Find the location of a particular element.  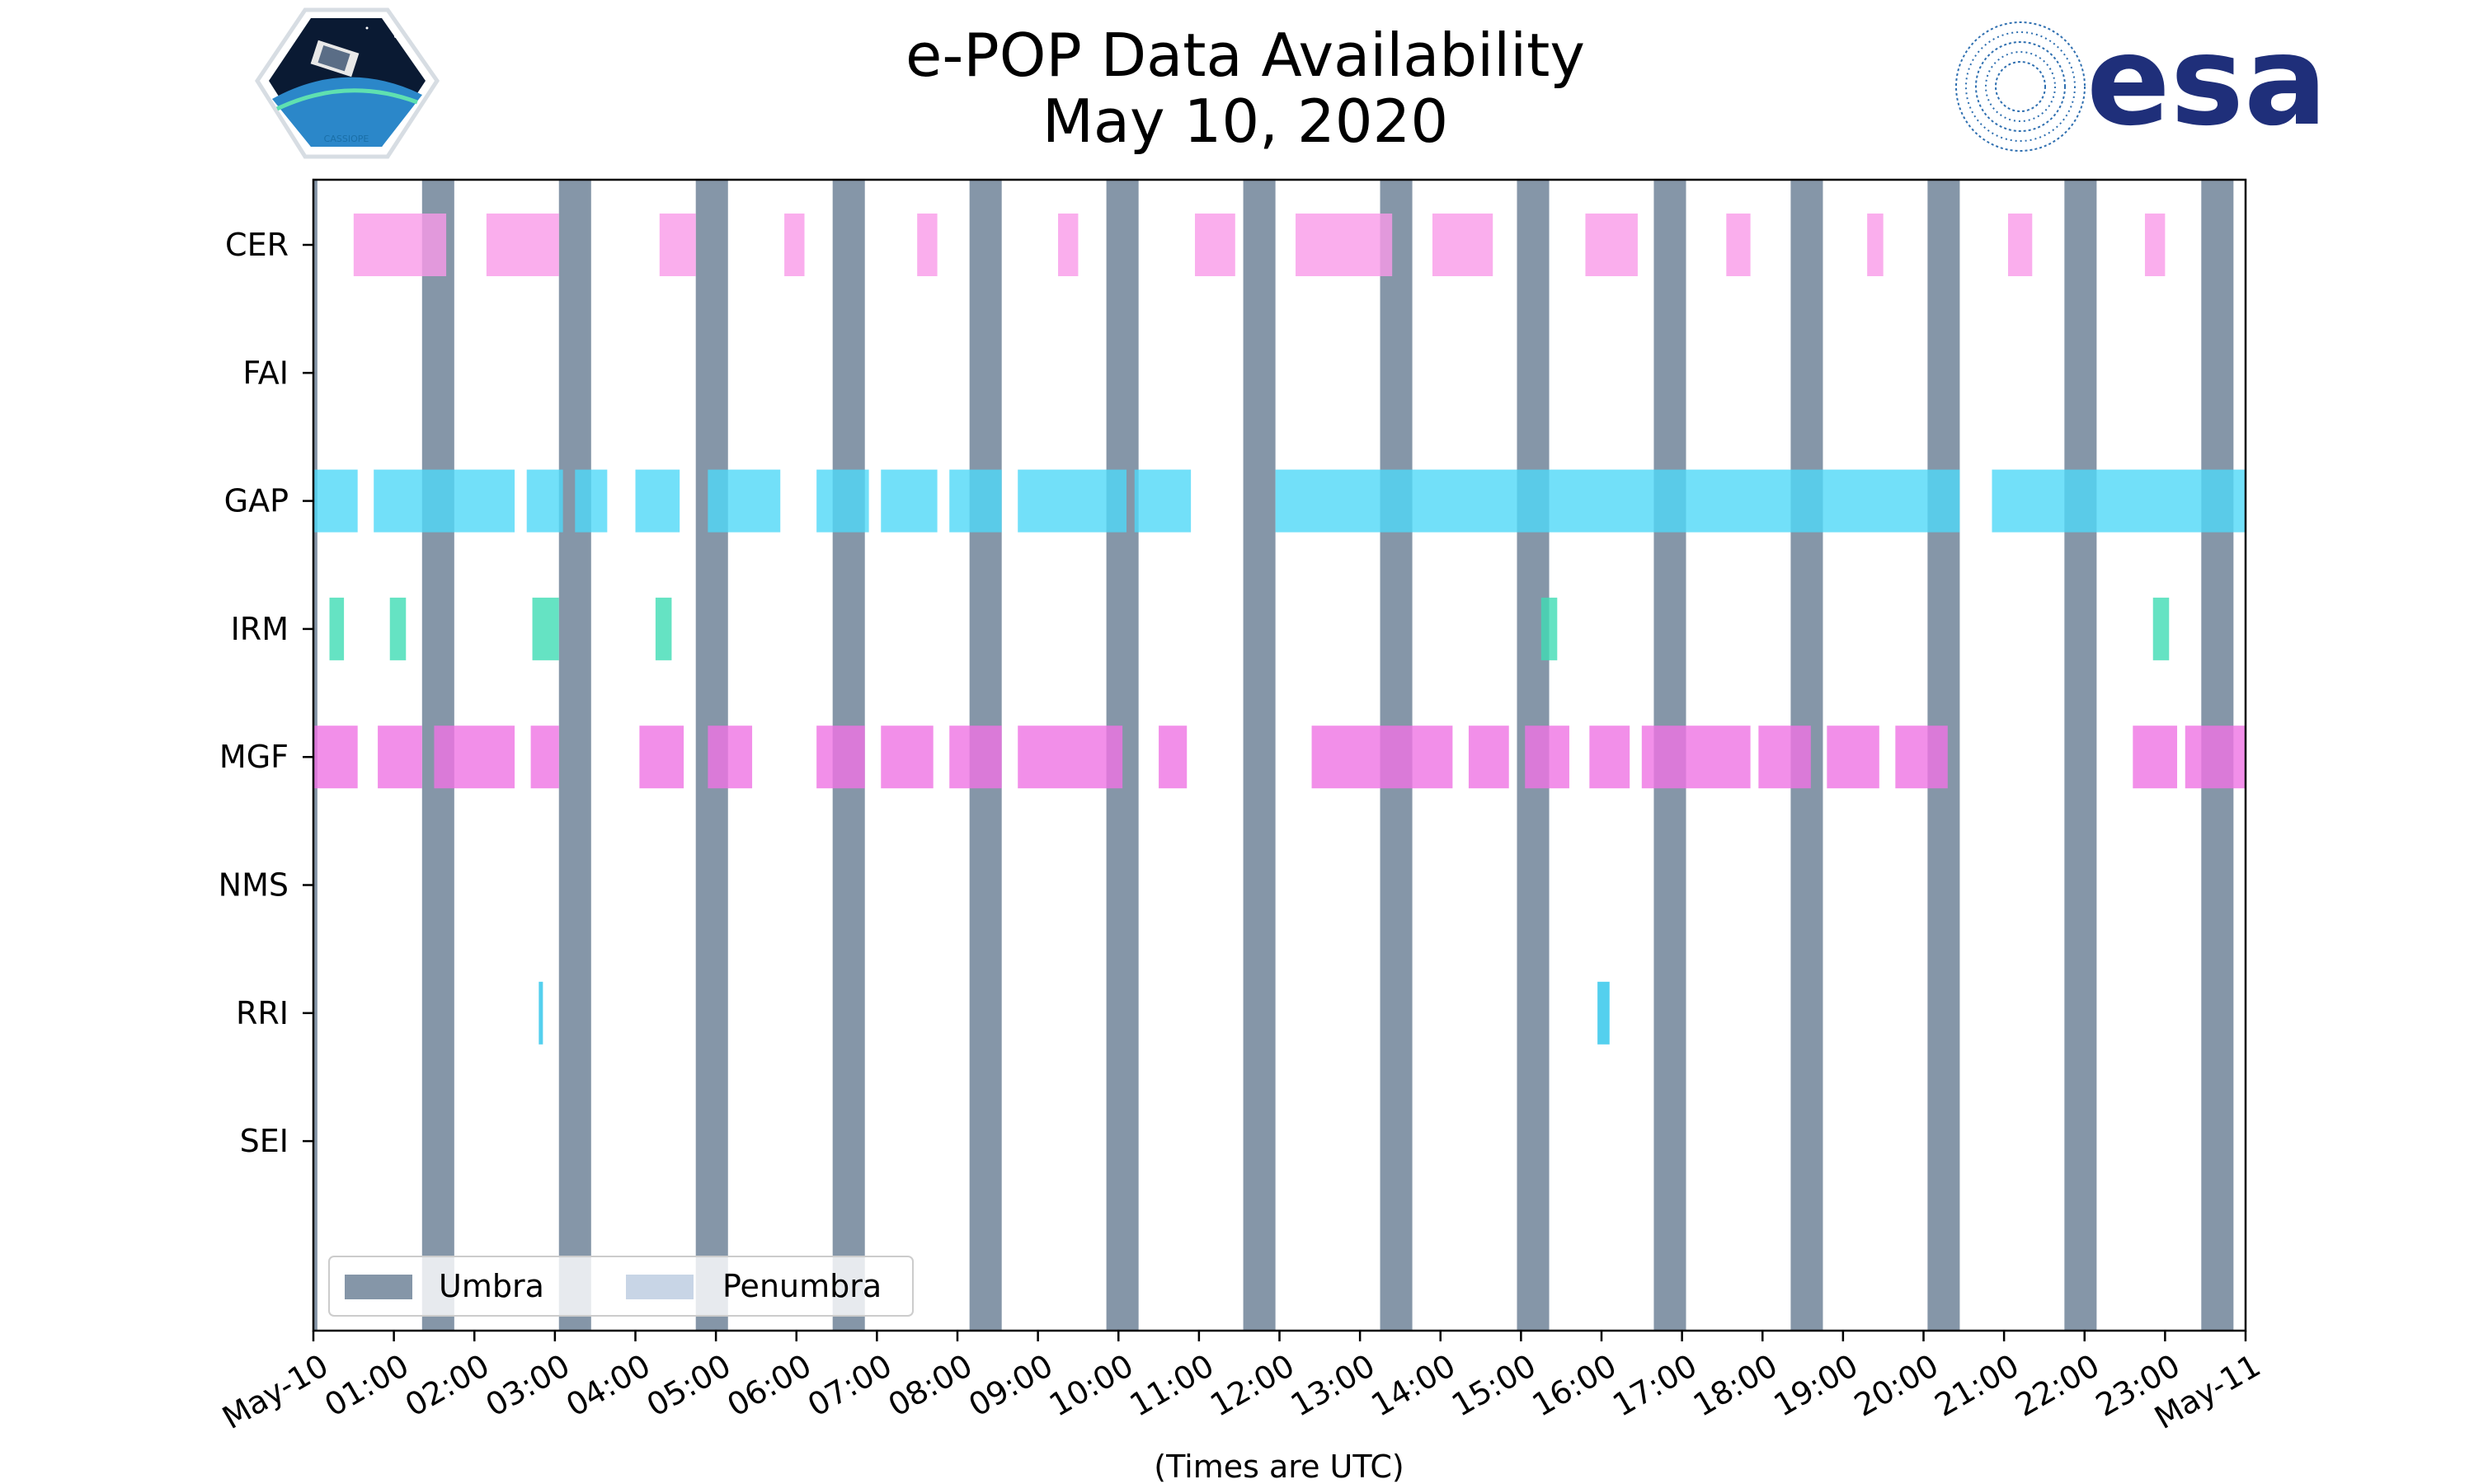

chart-title-line-1: e-POP Data Availability is located at coordinates (1245, 55).